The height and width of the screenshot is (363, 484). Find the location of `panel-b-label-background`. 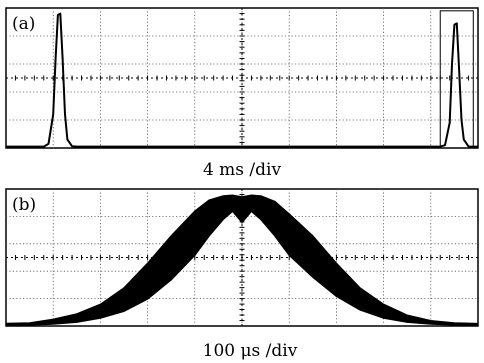

panel-b-label-background is located at coordinates (26, 203).